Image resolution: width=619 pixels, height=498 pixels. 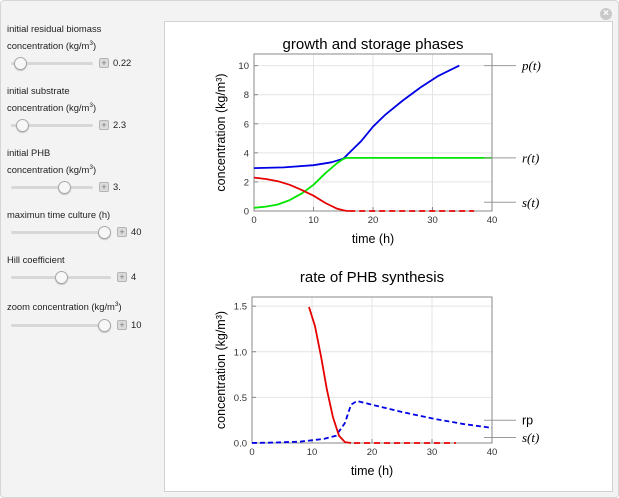 What do you see at coordinates (122, 63) in the screenshot?
I see `slider-value: 0.22` at bounding box center [122, 63].